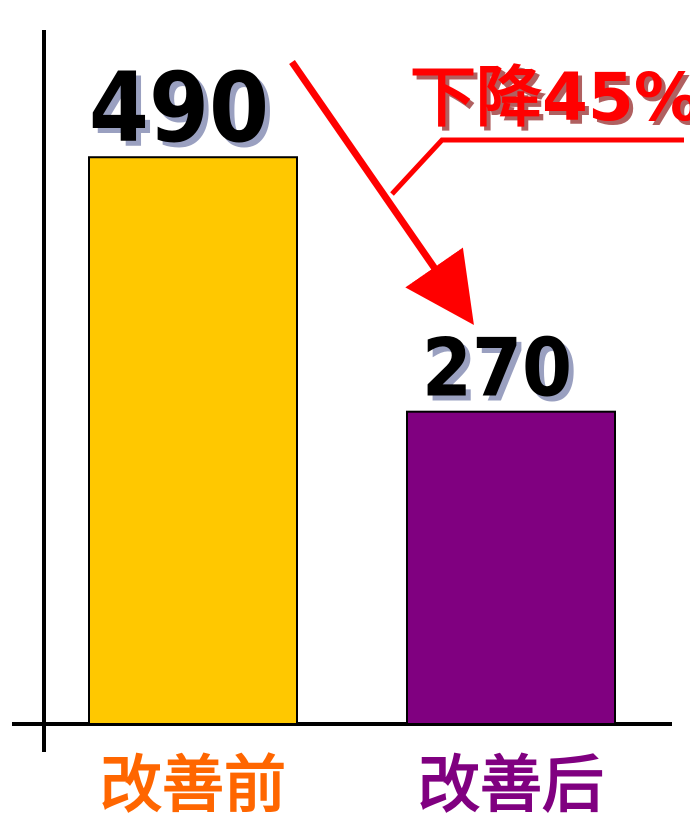  What do you see at coordinates (537, 166) in the screenshot?
I see `callout-leader-line` at bounding box center [537, 166].